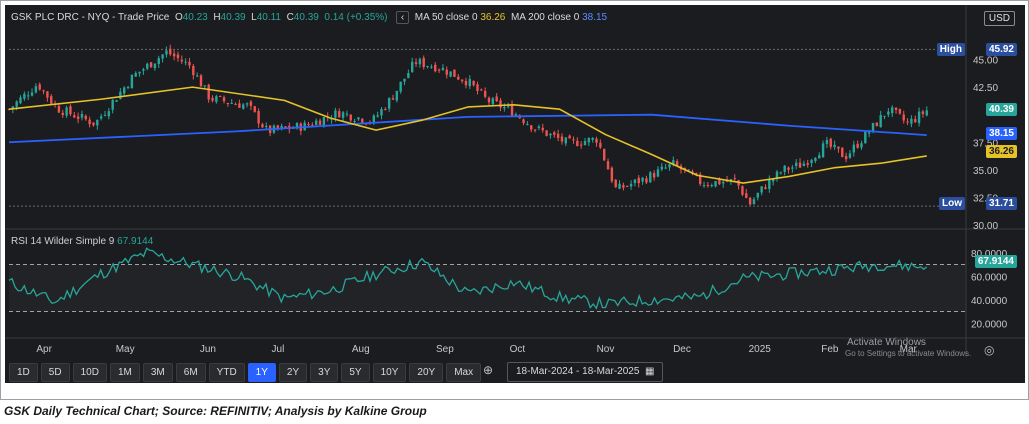  What do you see at coordinates (989, 277) in the screenshot?
I see `rsi-tick-label: 60.0000` at bounding box center [989, 277].